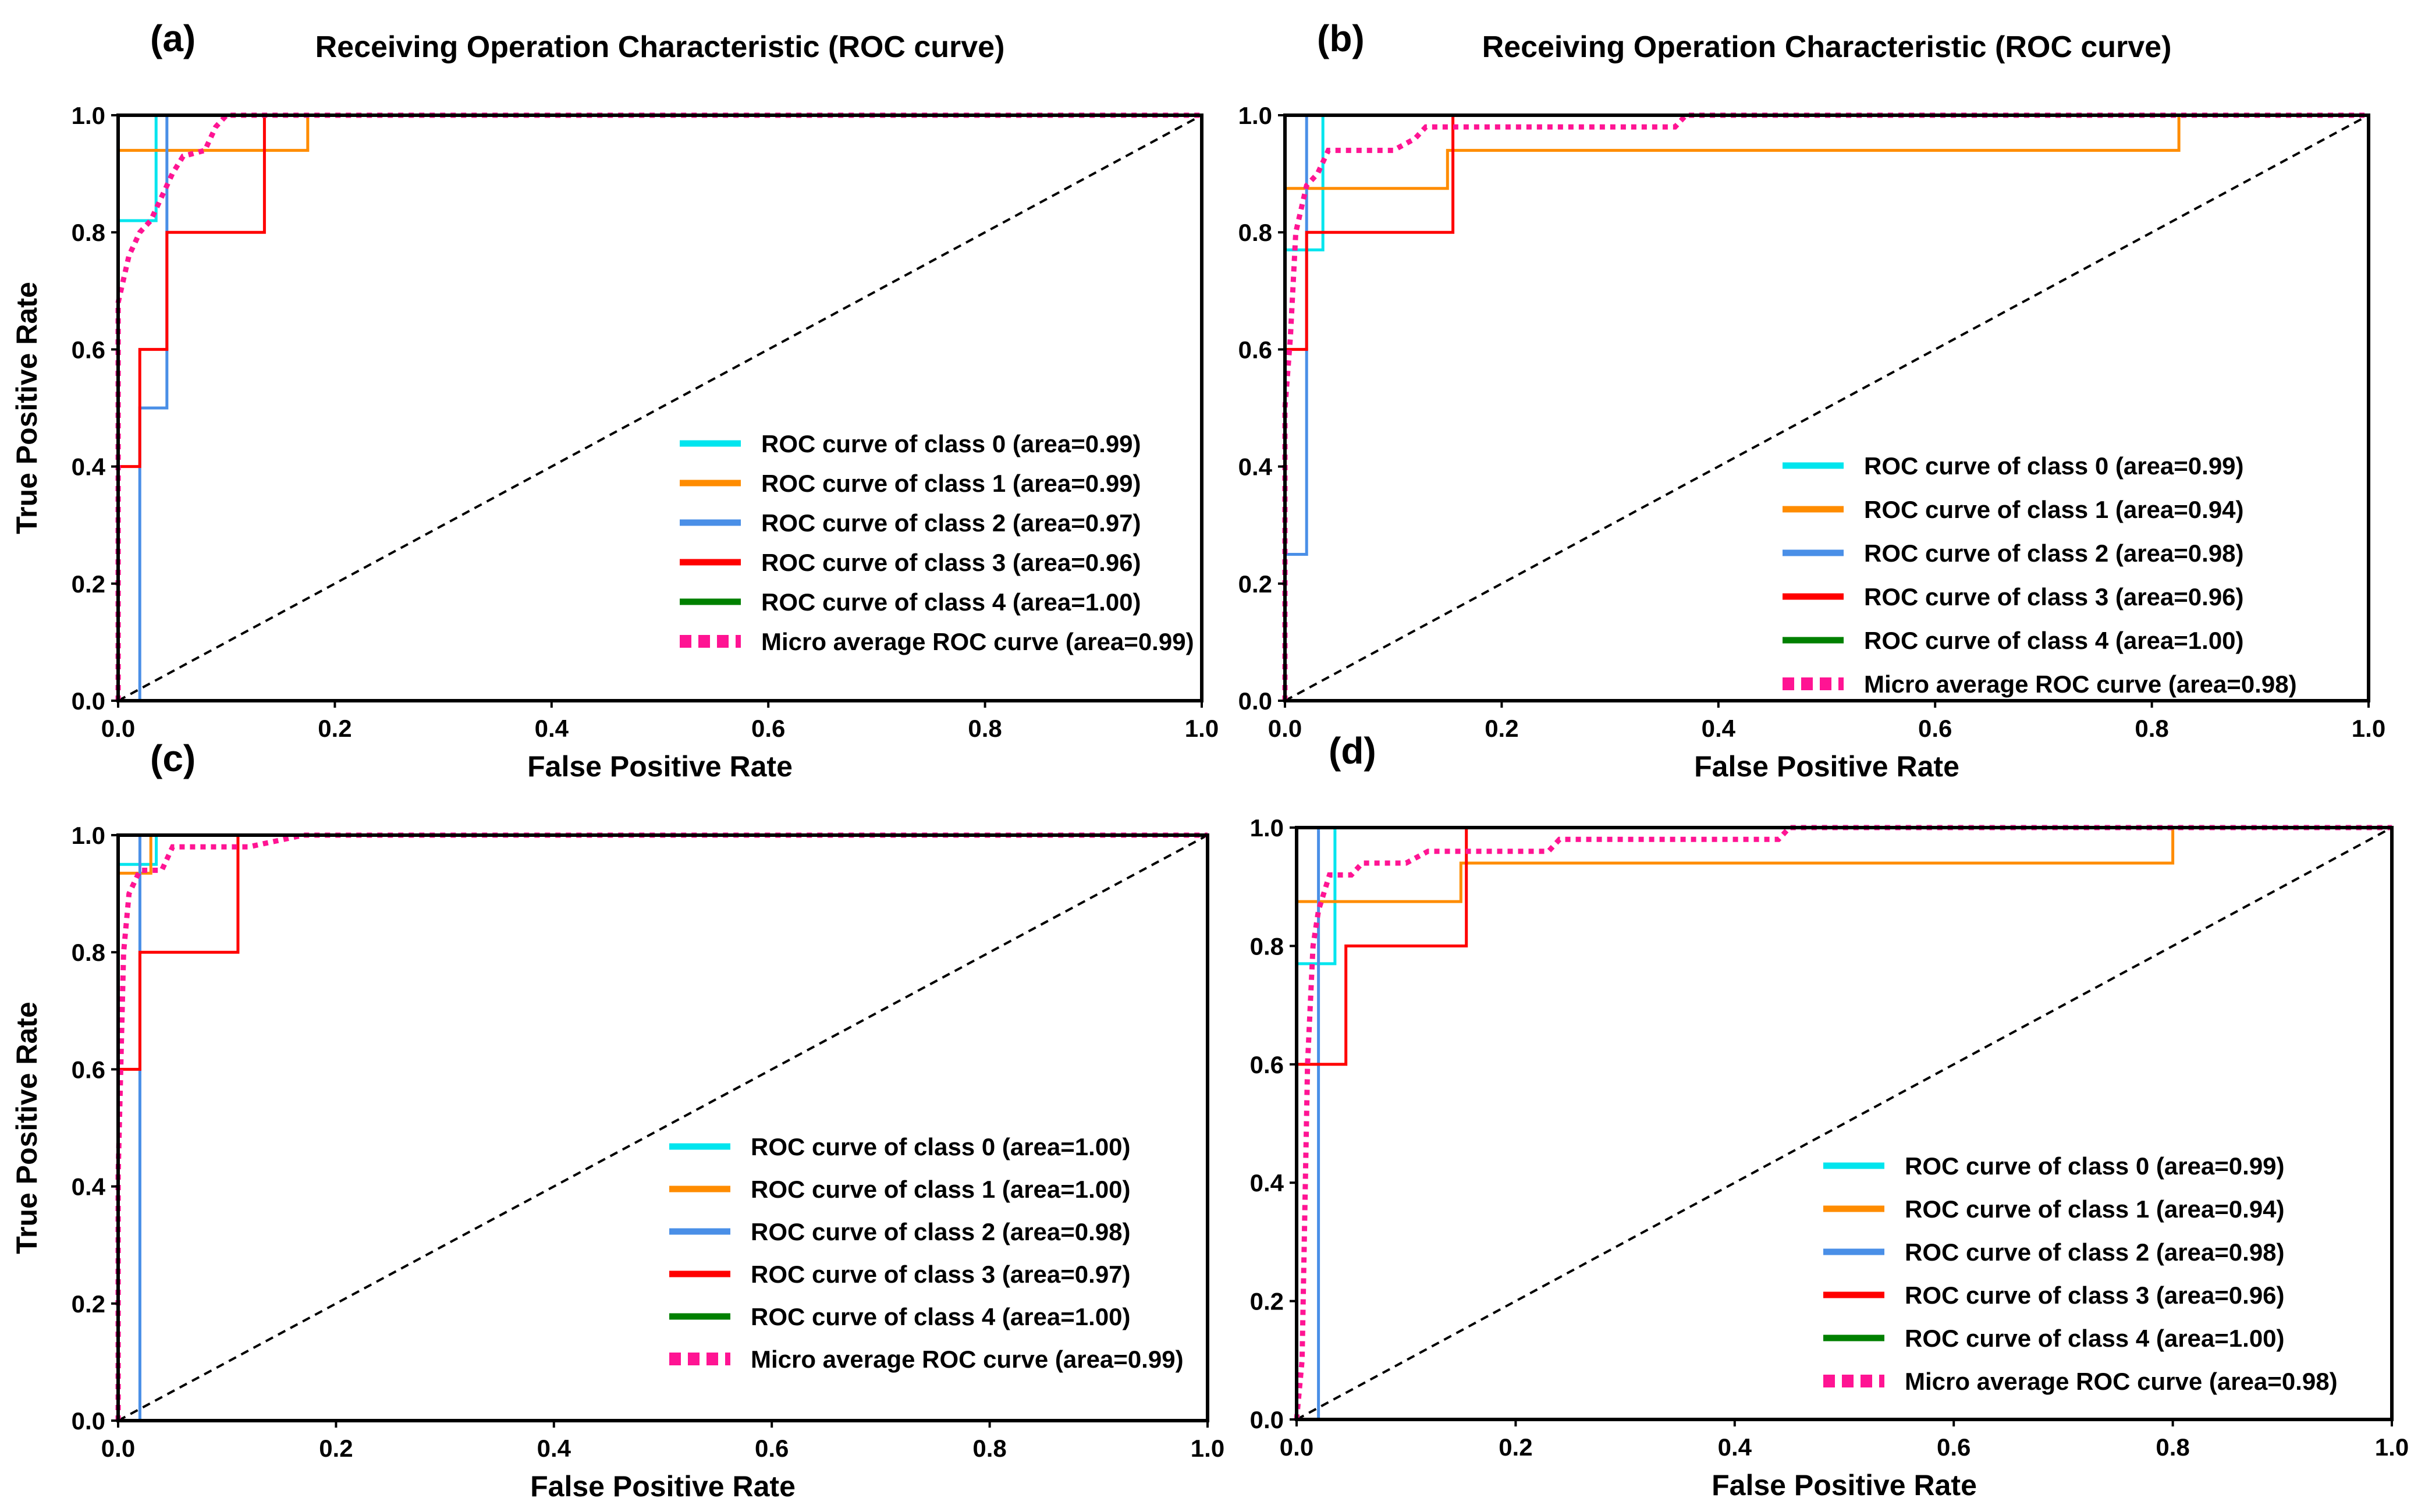  Describe the element at coordinates (951, 483) in the screenshot. I see `legend-label: ROC curve of class 1 (area=0.99)` at that location.